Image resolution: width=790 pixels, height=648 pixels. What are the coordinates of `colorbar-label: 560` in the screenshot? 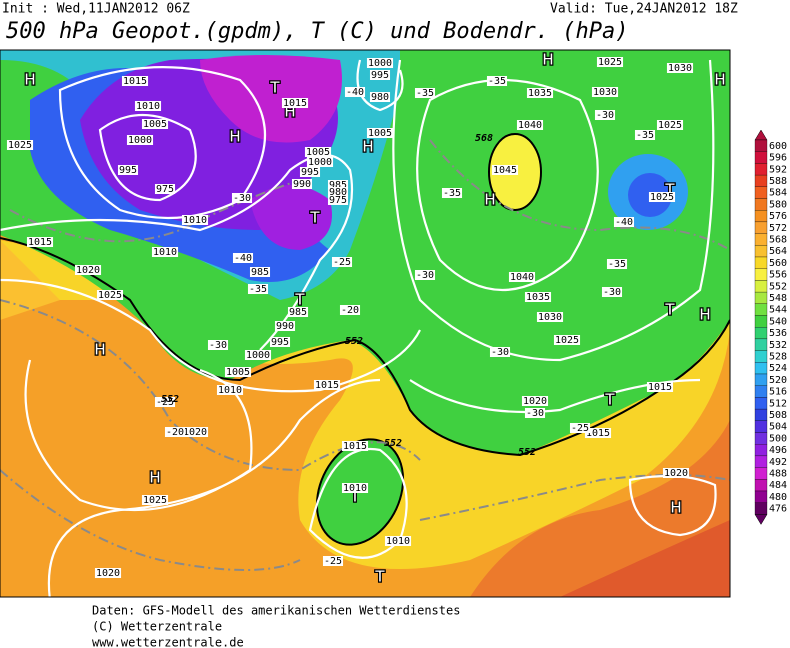 It's located at (778, 263).